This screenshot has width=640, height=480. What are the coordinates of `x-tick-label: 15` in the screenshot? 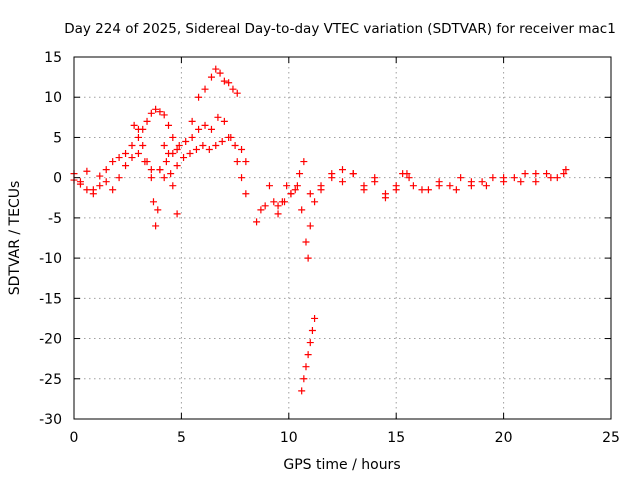 It's located at (396, 438).